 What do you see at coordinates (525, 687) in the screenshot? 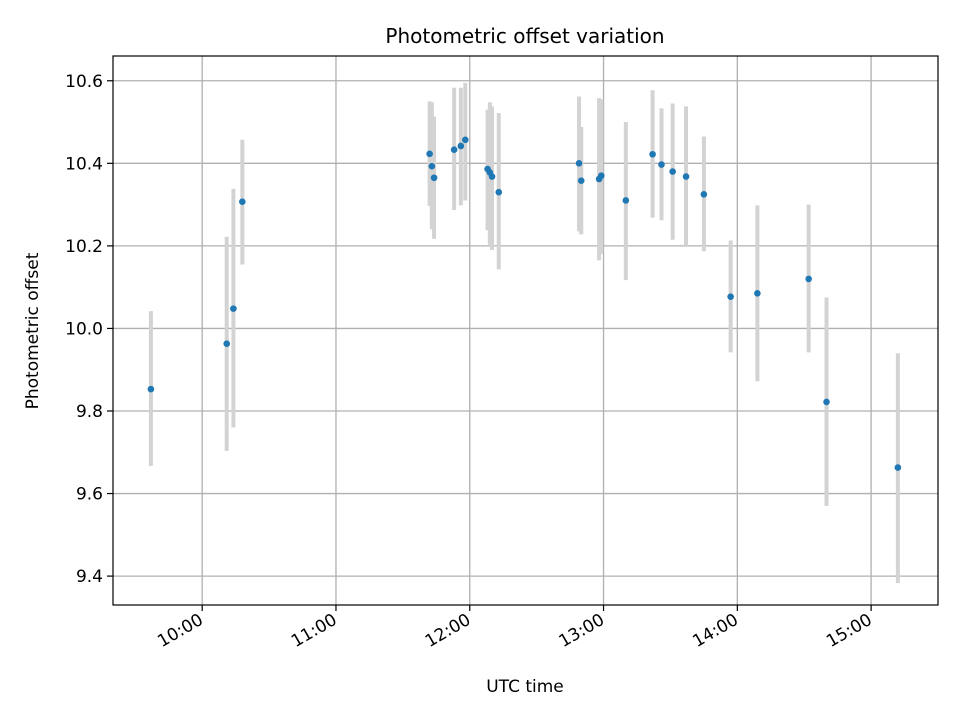
I see `x-axis-label: UTC time` at bounding box center [525, 687].